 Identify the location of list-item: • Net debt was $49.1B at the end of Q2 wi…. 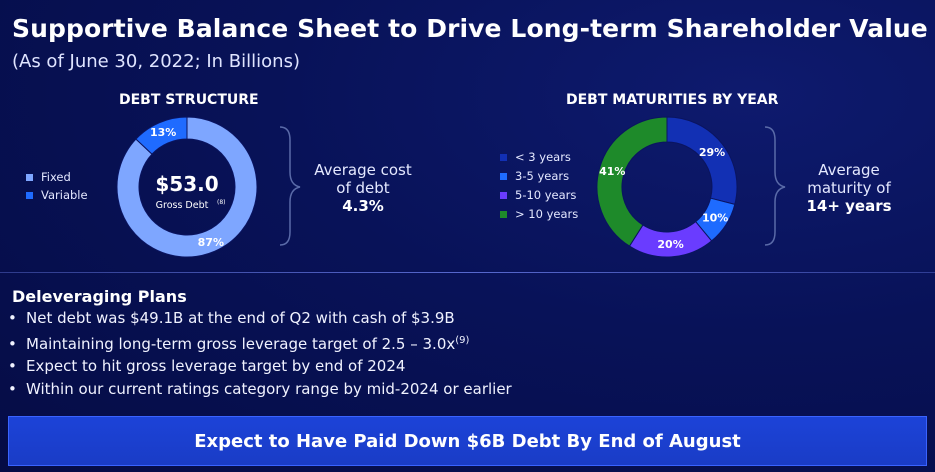
(231, 318).